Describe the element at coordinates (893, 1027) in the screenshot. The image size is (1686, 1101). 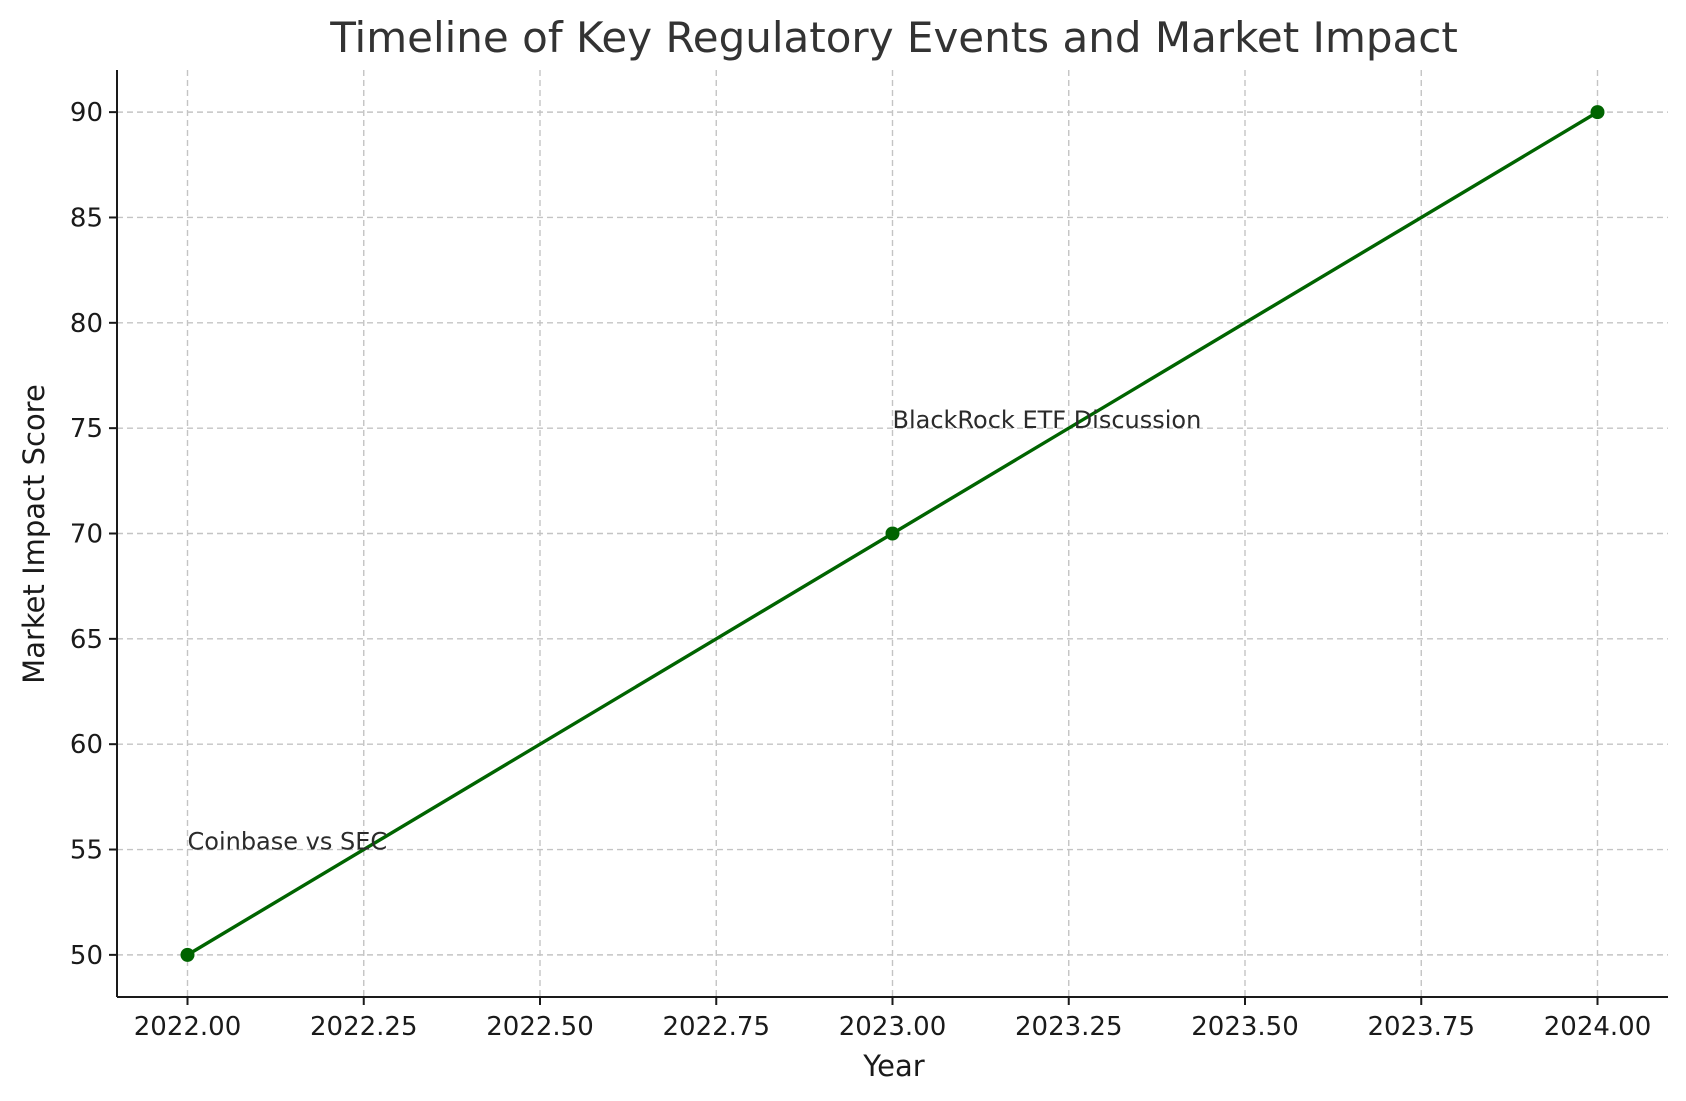
I see `x-tick-label-4: 2023.00` at that location.